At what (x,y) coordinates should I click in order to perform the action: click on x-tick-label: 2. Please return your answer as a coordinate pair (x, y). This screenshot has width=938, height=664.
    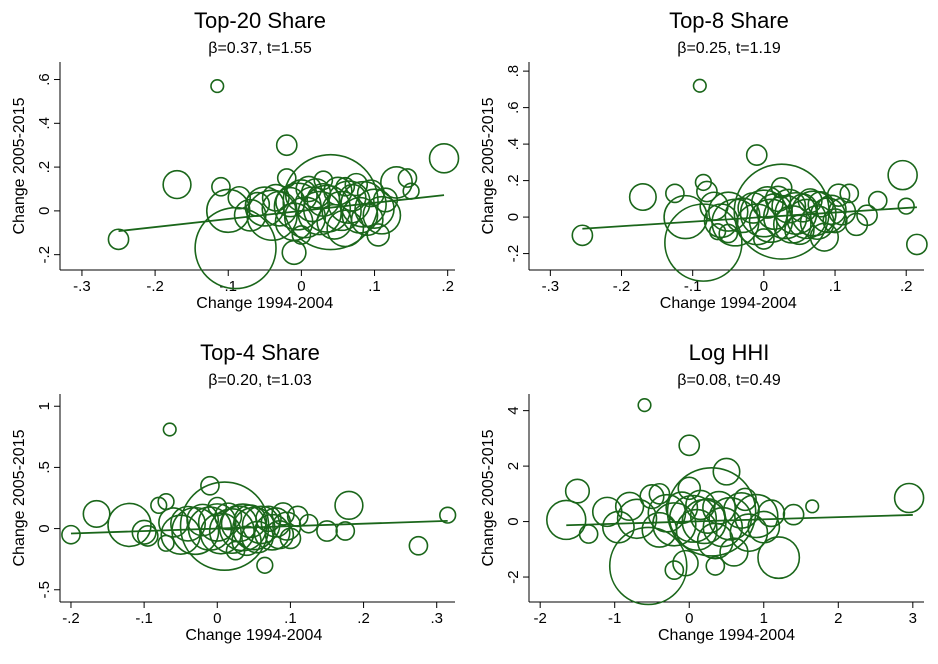
    Looking at the image, I should click on (838, 618).